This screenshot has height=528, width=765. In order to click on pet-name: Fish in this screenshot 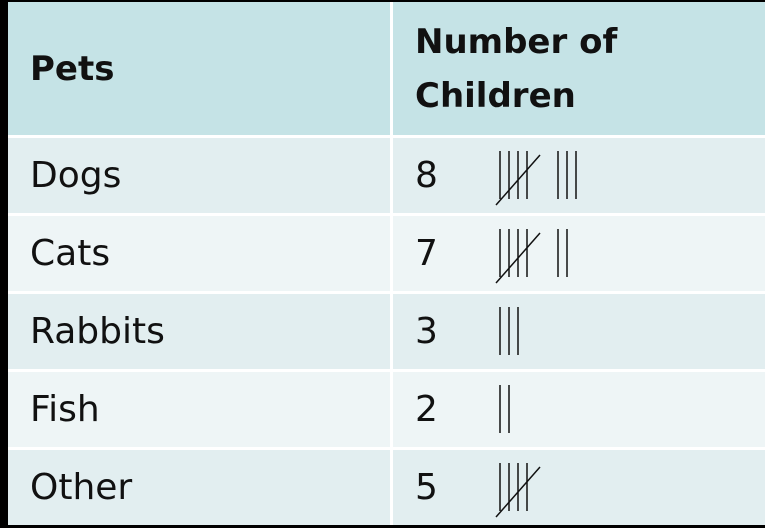, I will do `click(65, 409)`.